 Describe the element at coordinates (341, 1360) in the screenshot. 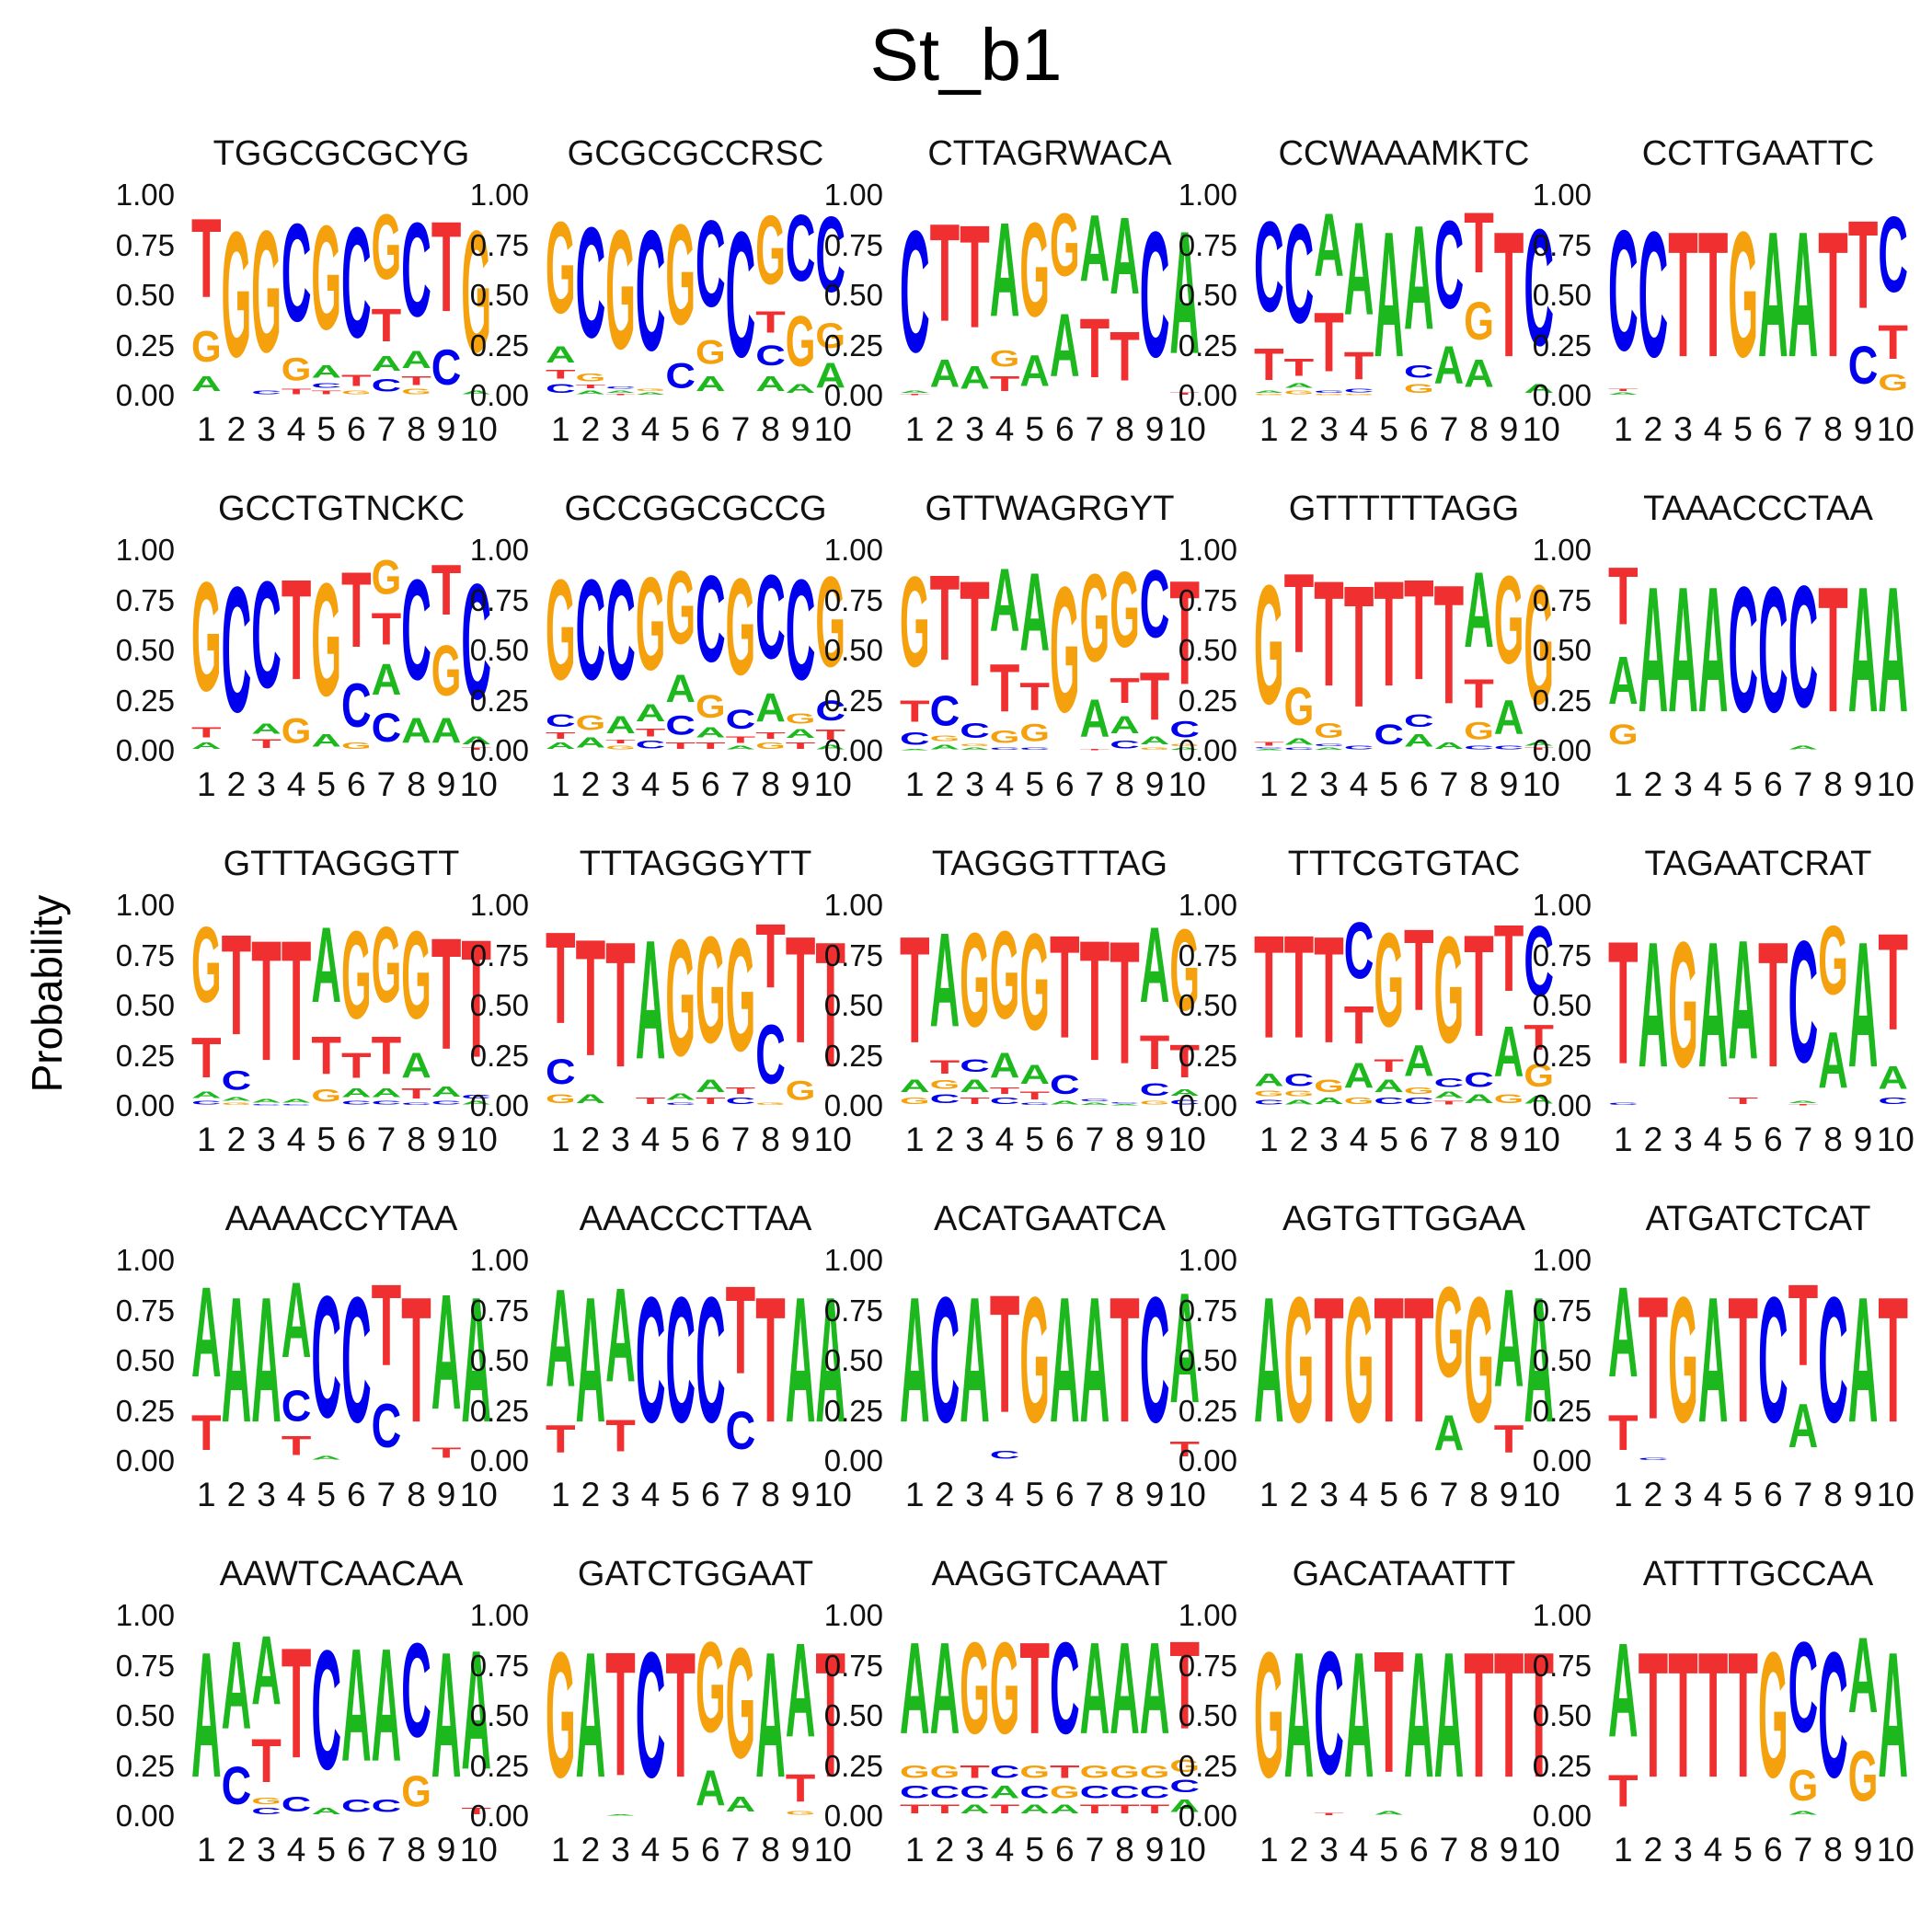

I see `sequence-logo: TA A A TCAAC C CT T TA A` at that location.